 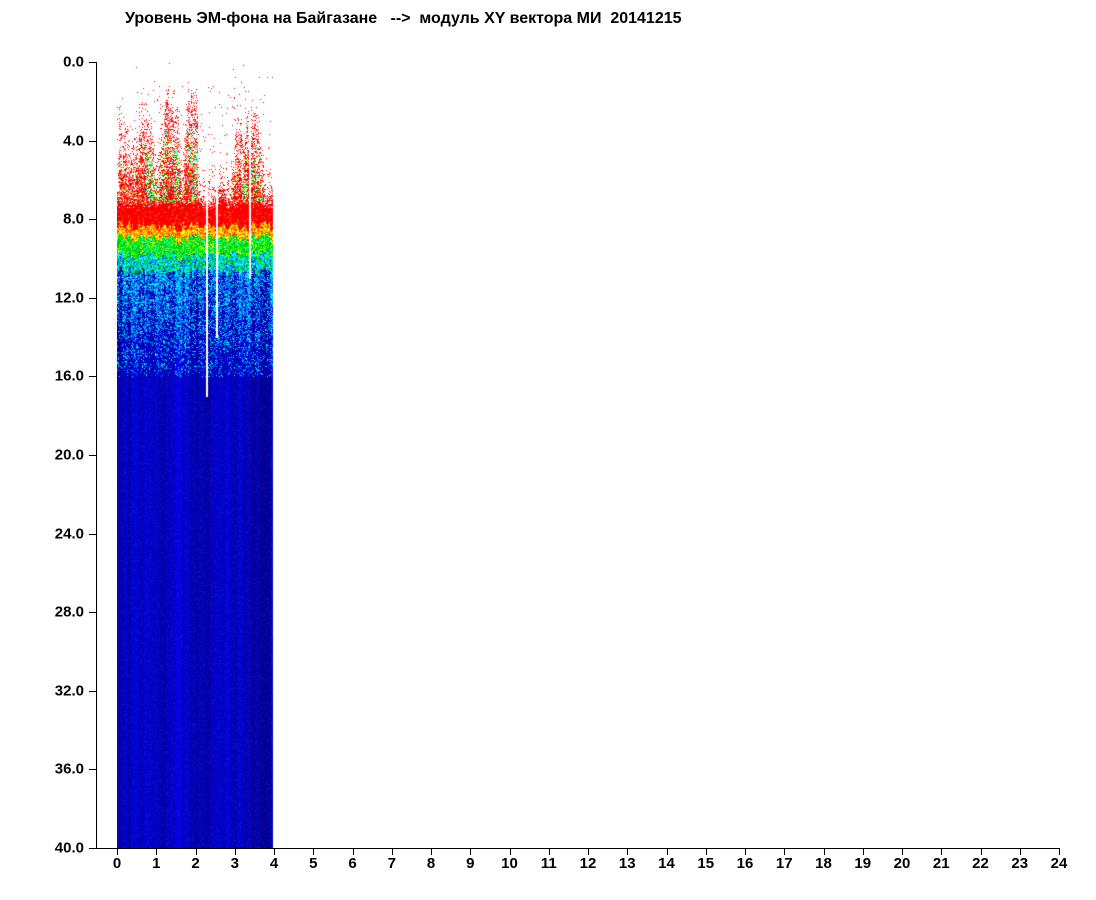 I want to click on x-tick-label: 18, so click(x=823, y=863).